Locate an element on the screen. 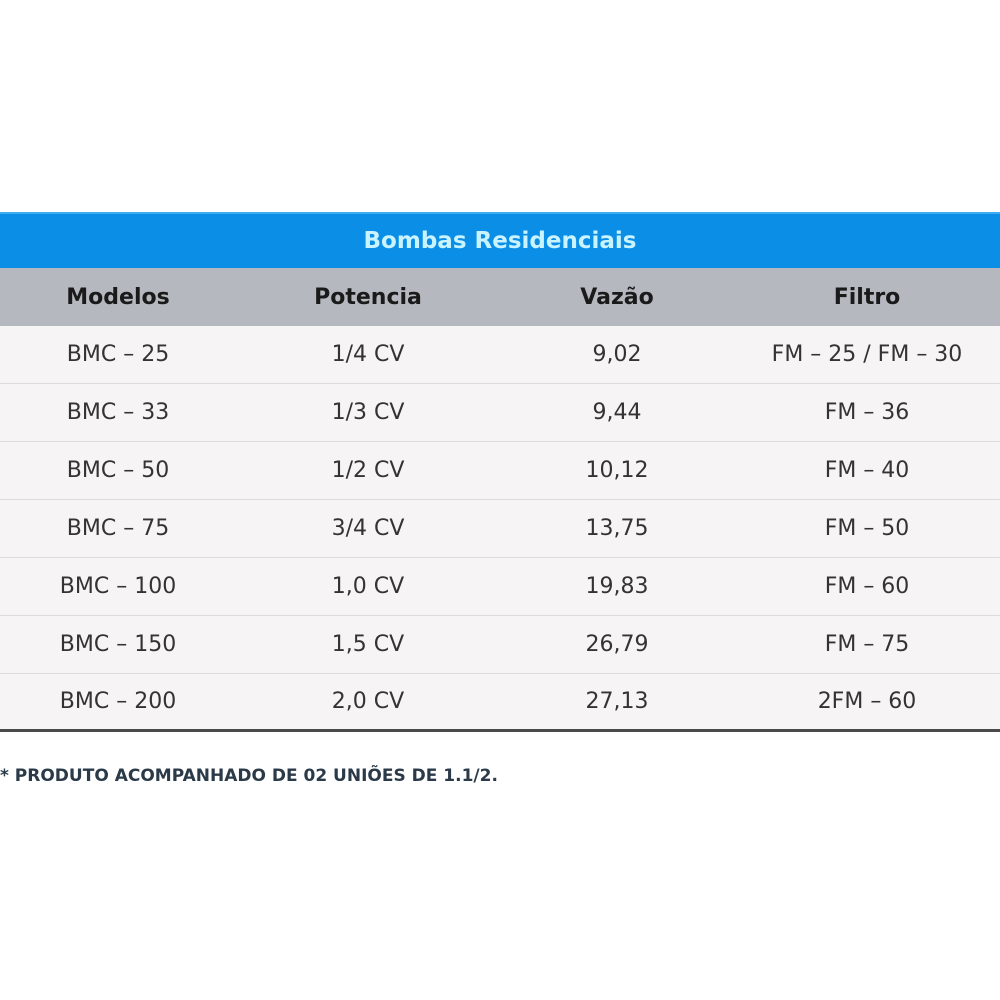  power-cell: 2,0 CV is located at coordinates (368, 701).